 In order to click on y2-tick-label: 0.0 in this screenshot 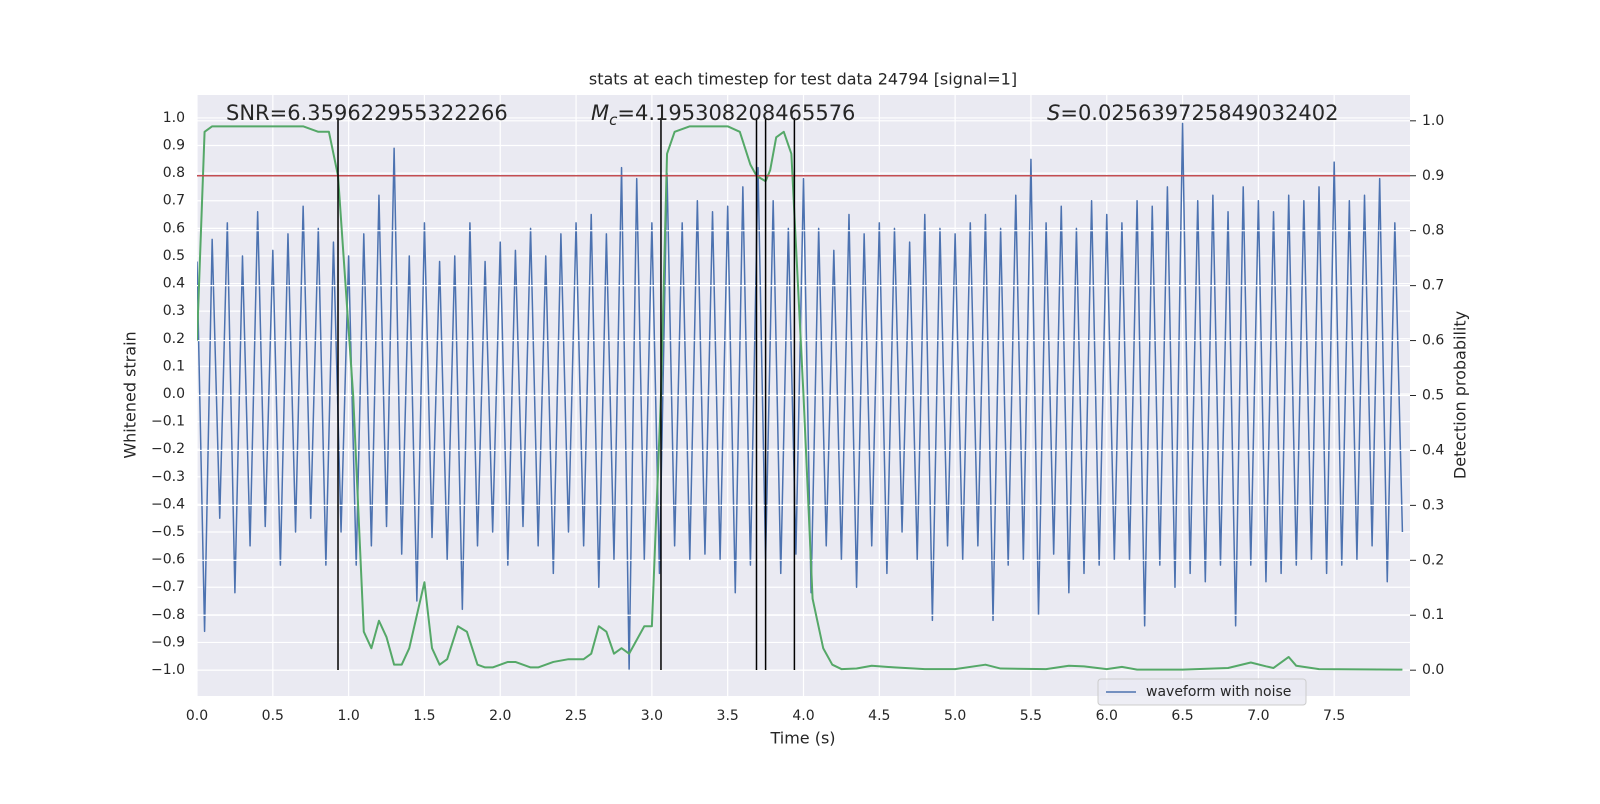, I will do `click(1433, 670)`.